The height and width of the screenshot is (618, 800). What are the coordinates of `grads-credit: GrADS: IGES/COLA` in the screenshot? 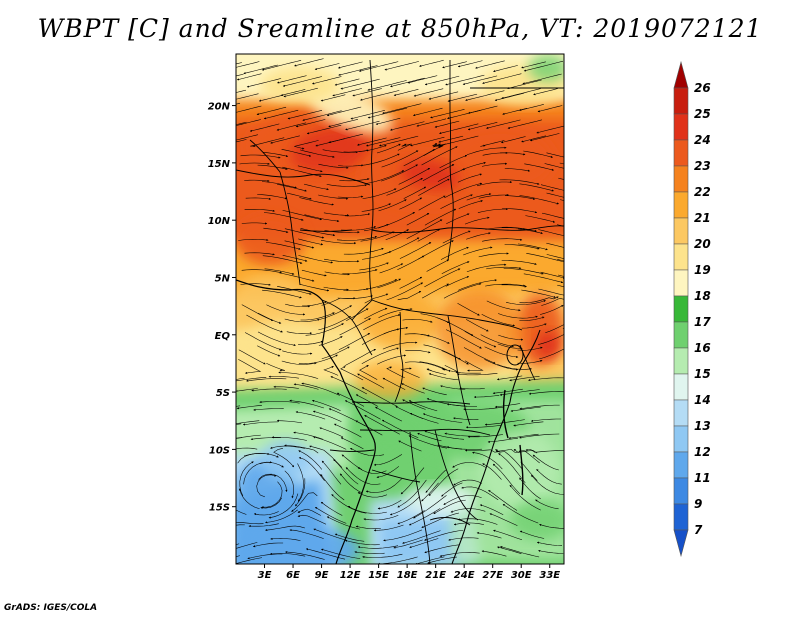 It's located at (51, 608).